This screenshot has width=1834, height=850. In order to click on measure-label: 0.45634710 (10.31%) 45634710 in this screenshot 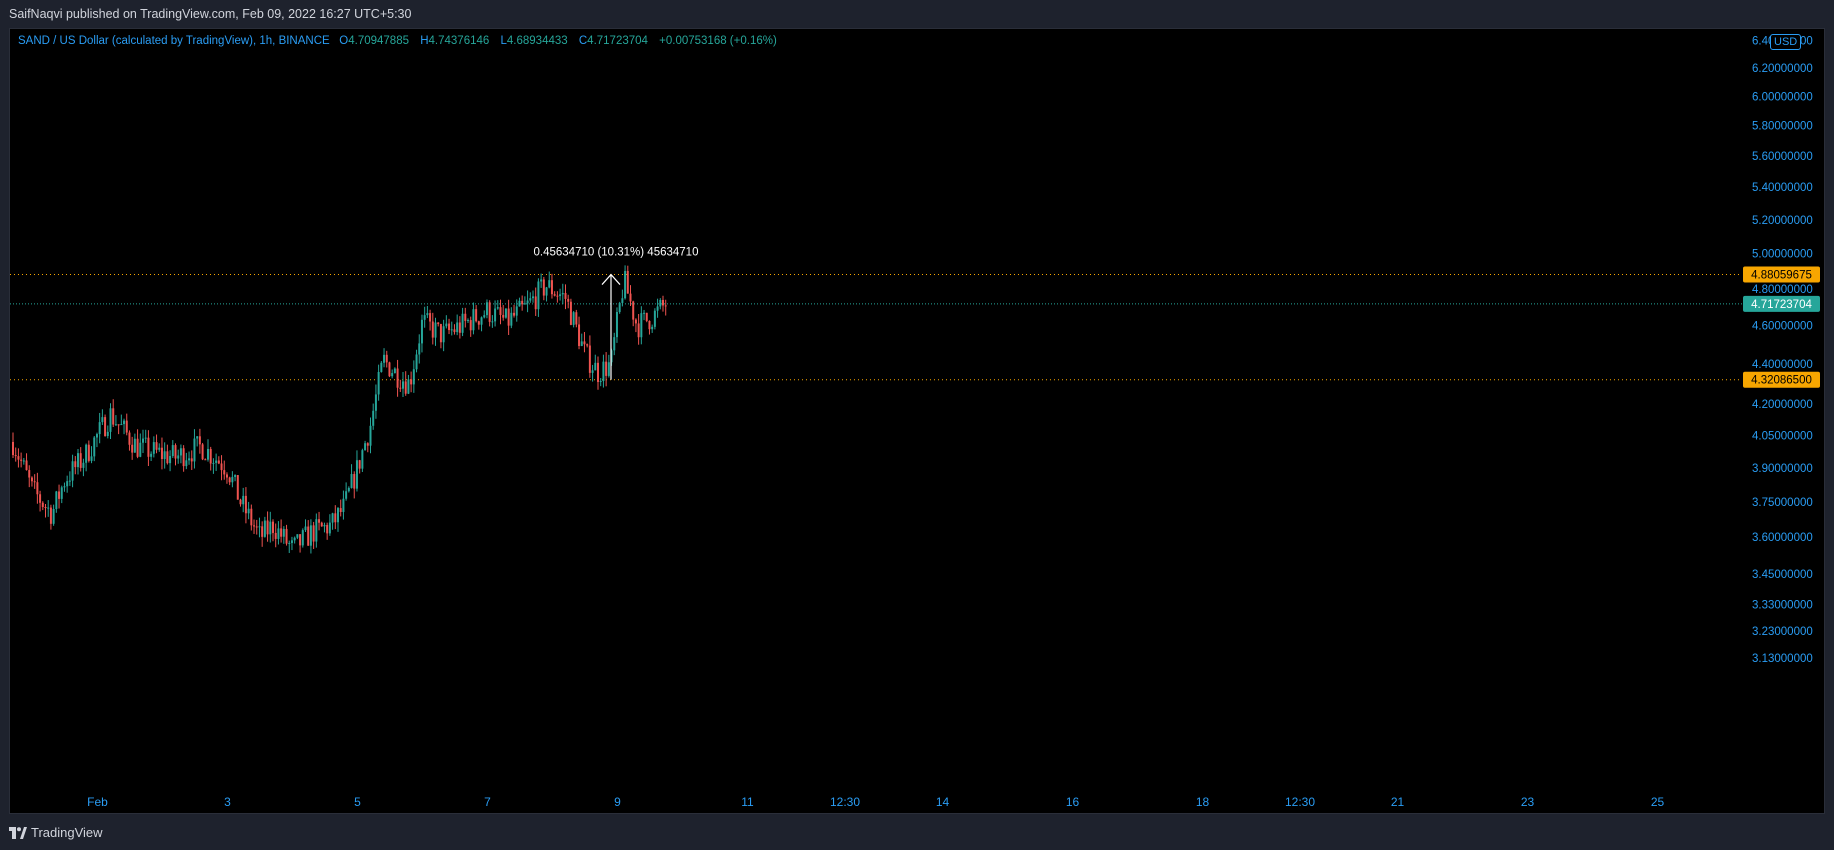, I will do `click(616, 253)`.